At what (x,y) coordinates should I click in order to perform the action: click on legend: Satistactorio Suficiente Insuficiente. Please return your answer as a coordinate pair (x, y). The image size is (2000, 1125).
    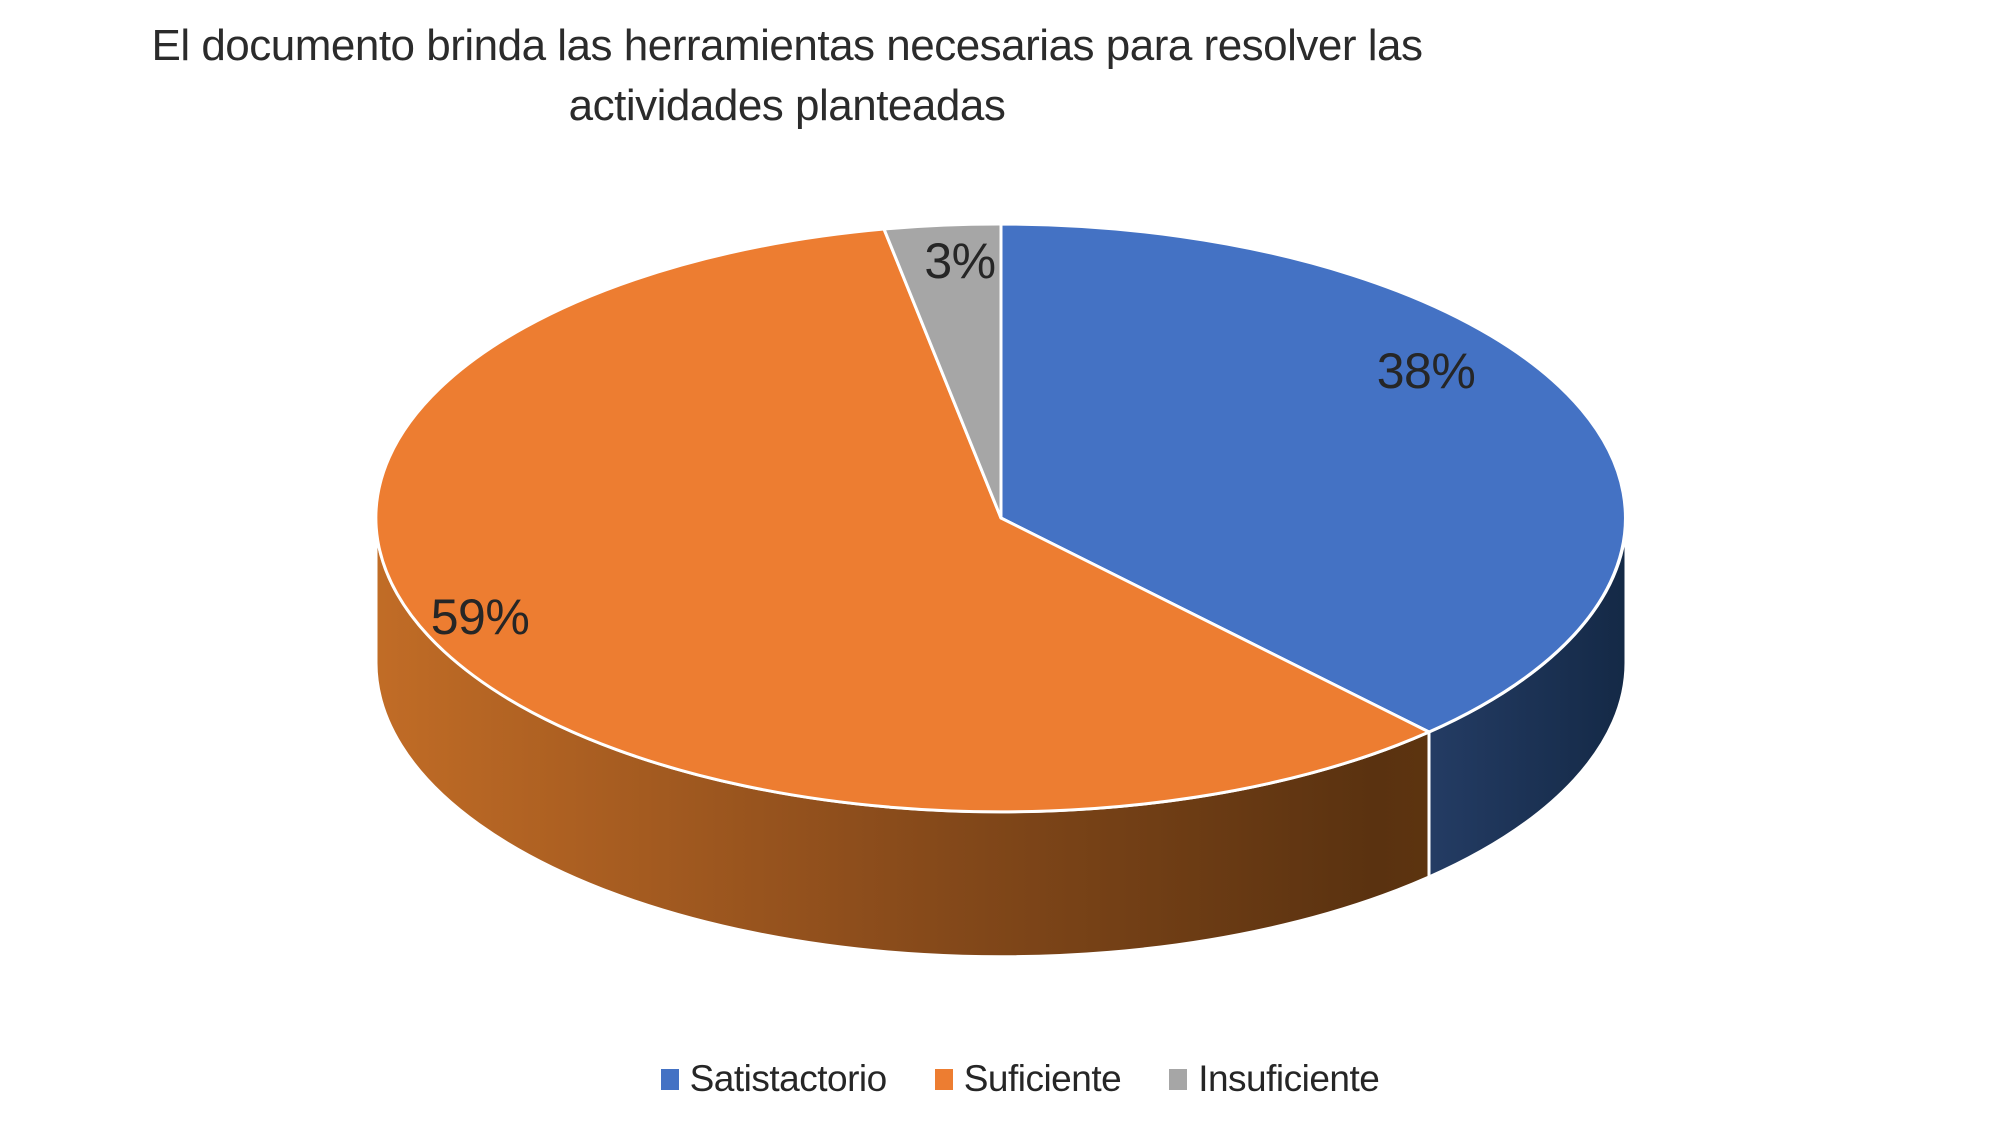
    Looking at the image, I should click on (1000, 1079).